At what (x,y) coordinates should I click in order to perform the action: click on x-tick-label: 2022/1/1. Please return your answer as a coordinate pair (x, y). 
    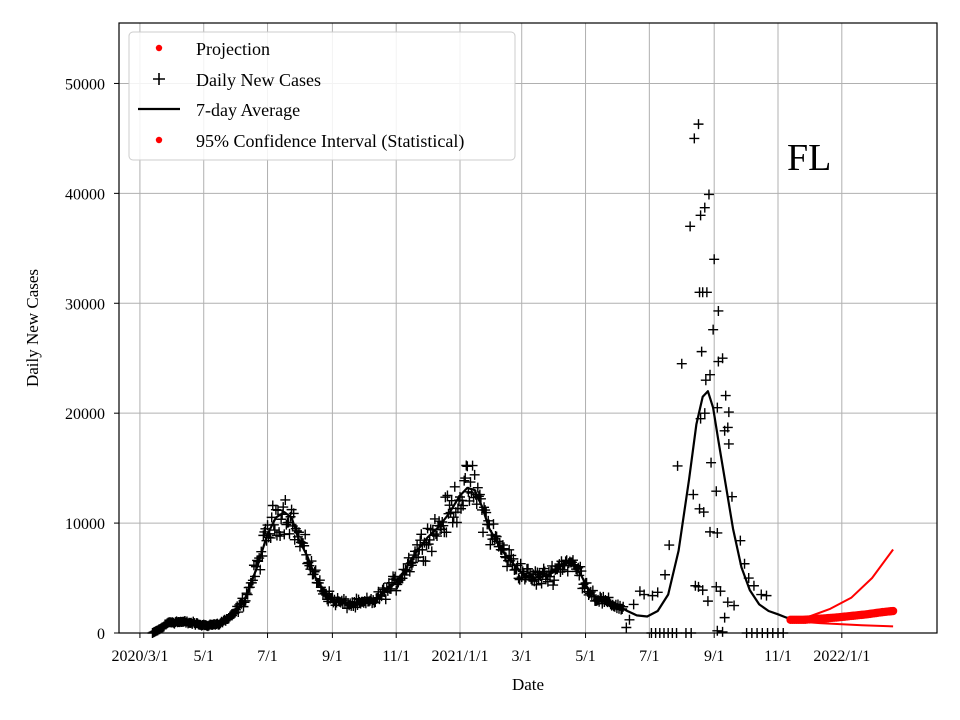
    Looking at the image, I should click on (841, 656).